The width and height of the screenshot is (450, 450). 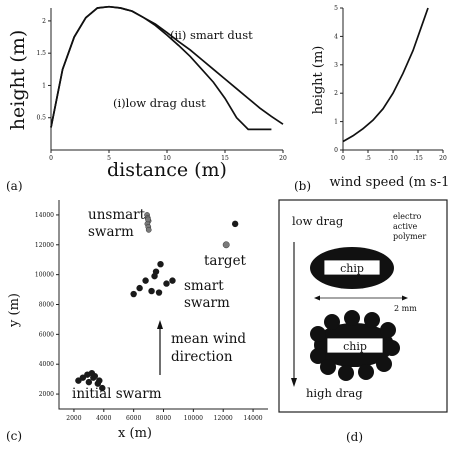 I want to click on c-xtick-label: 12000, so click(x=223, y=418).